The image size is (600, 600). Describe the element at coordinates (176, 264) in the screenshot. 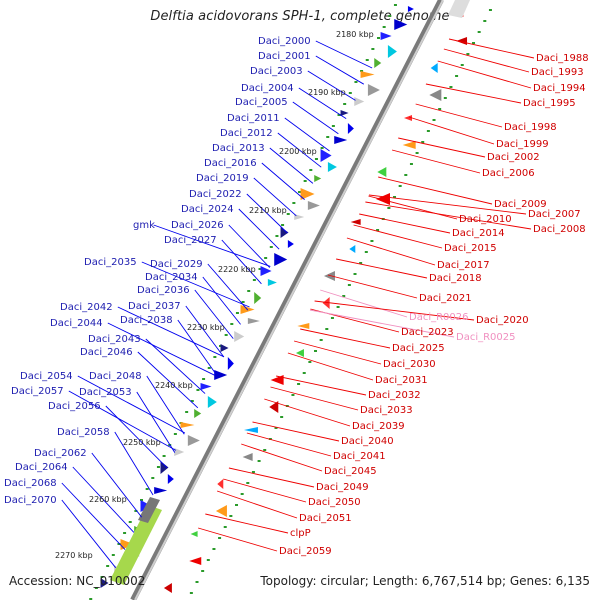

I see `gene-label-left: Daci_2029` at that location.